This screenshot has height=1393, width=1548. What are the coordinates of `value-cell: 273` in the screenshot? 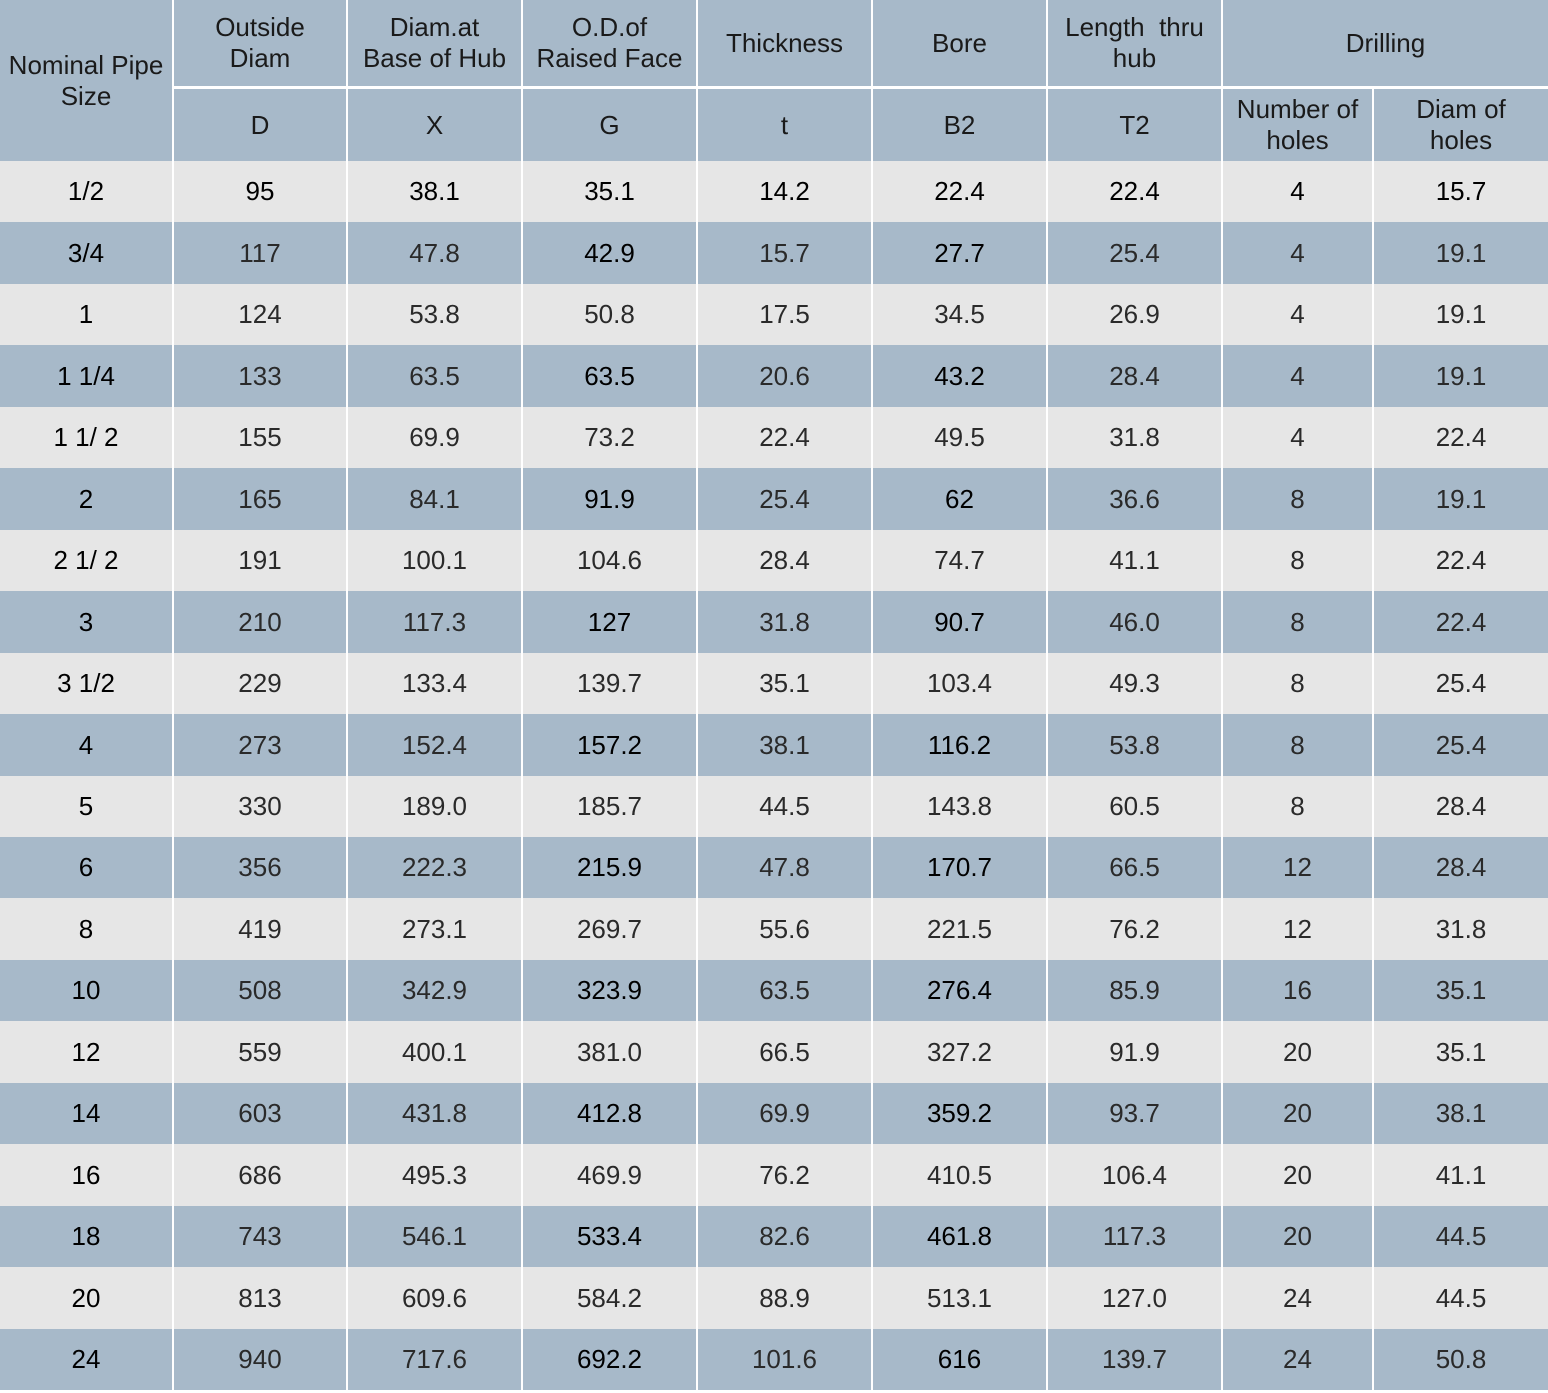 It's located at (260, 745).